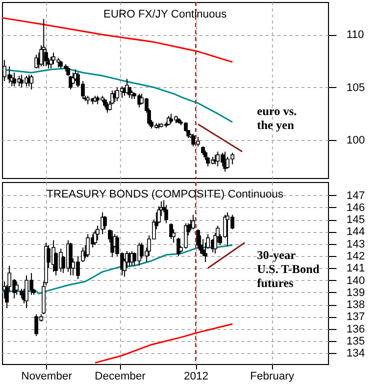 This screenshot has width=372, height=384. What do you see at coordinates (355, 292) in the screenshot?
I see `y-tick-label: 139` at bounding box center [355, 292].